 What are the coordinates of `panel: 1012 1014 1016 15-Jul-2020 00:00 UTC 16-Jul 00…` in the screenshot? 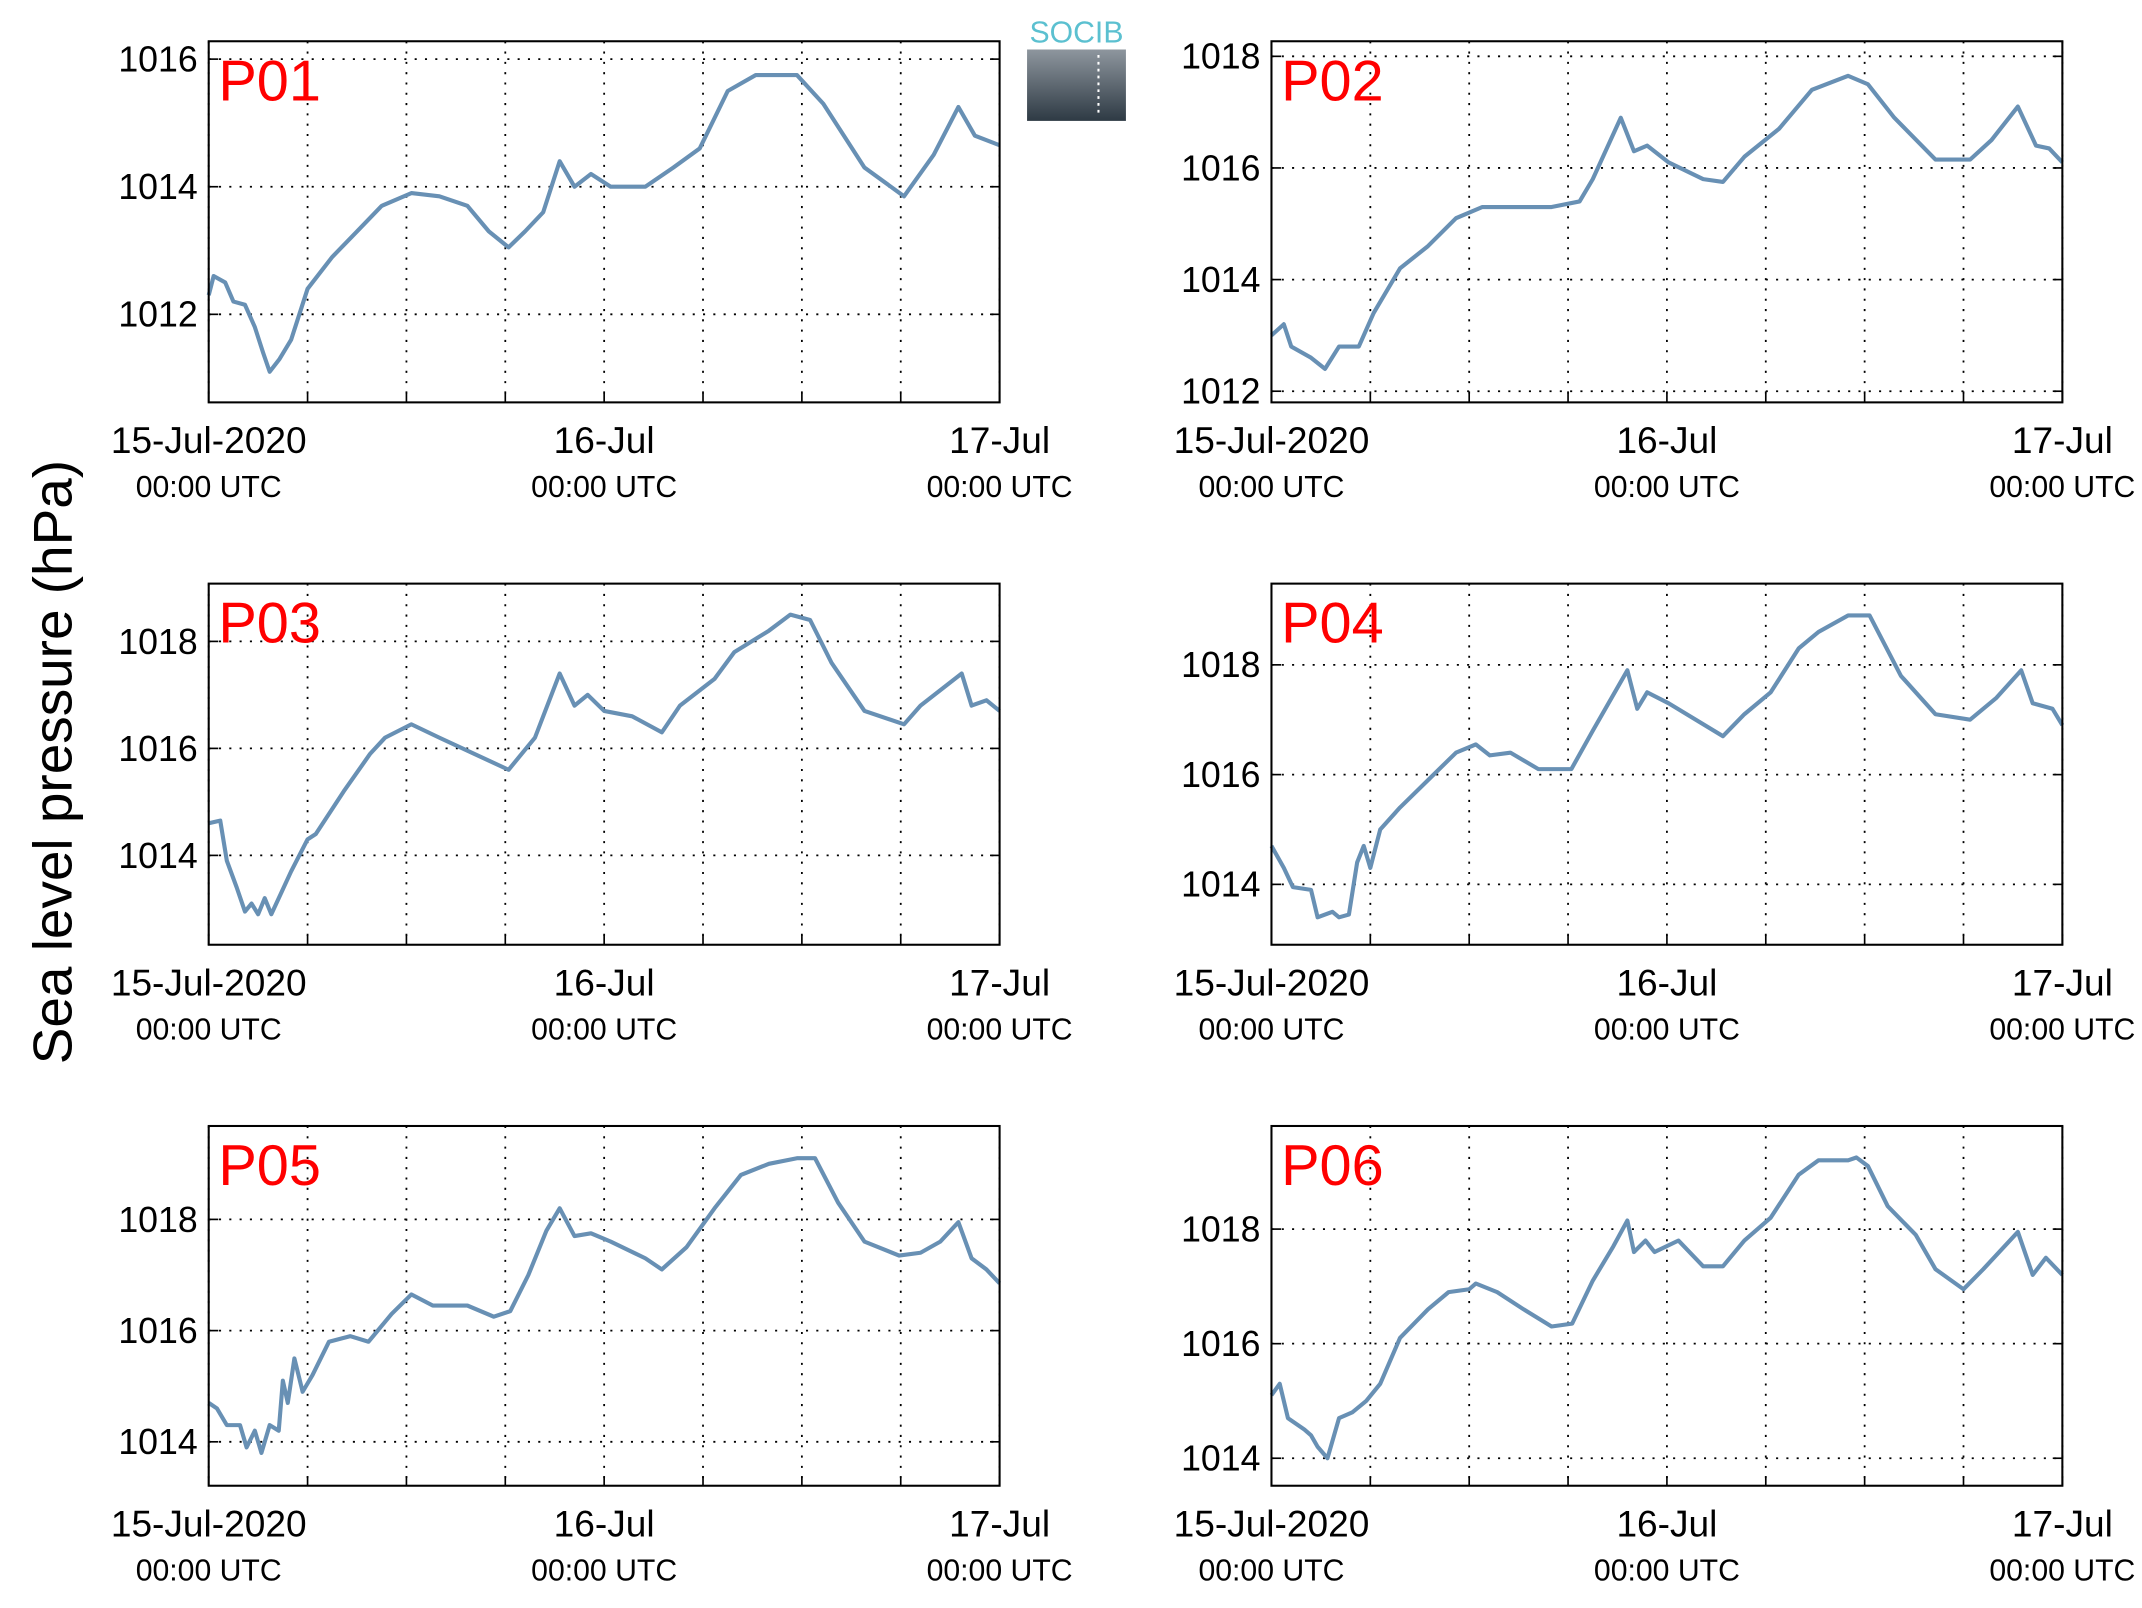 It's located at (592, 271).